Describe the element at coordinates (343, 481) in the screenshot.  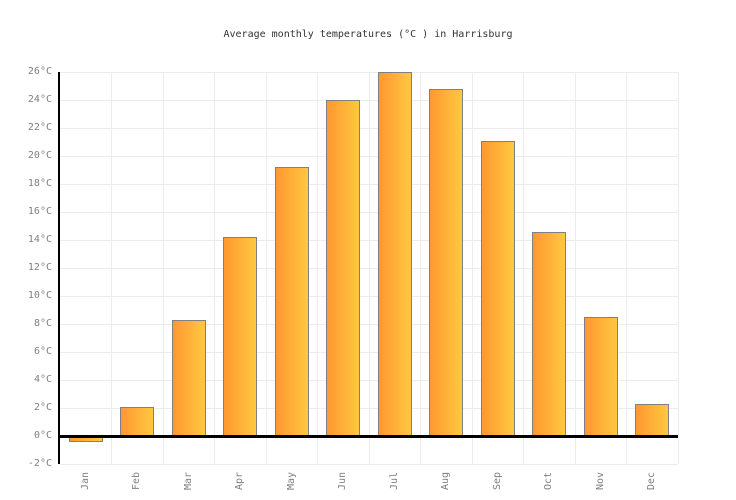
I see `x-tick-label: Jun` at that location.